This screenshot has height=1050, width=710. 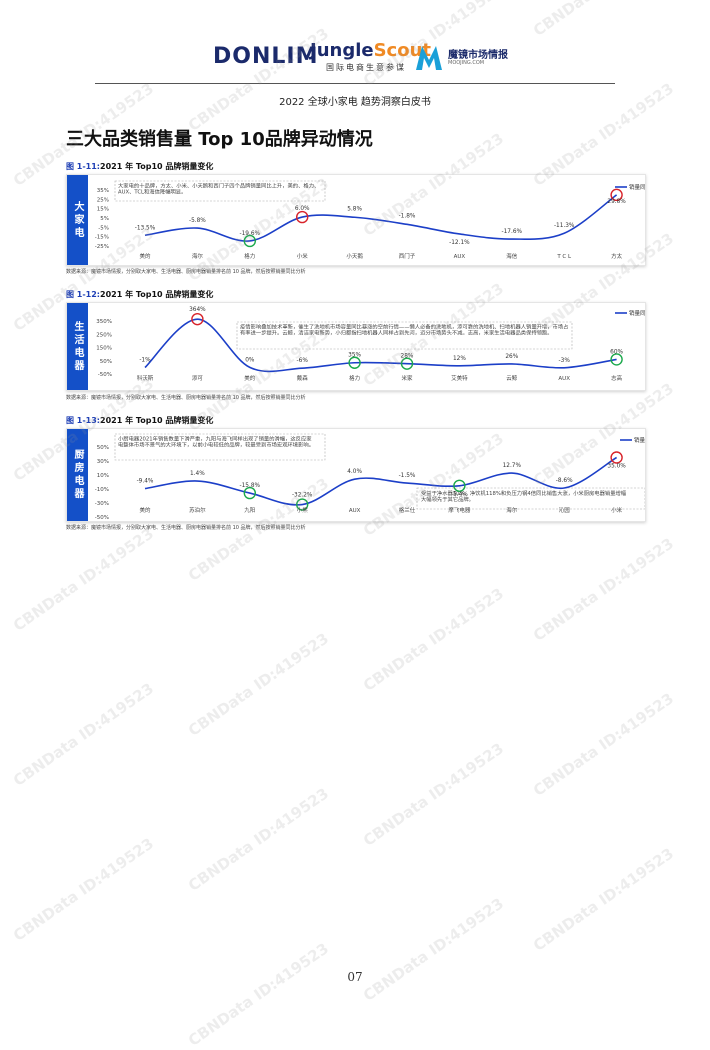 I want to click on data-label: -11.3%, so click(x=564, y=226).